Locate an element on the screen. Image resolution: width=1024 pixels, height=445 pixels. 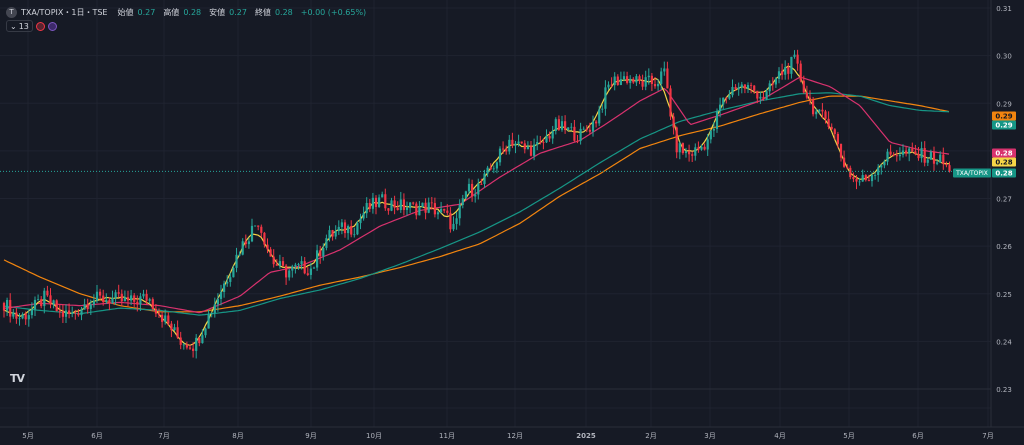
time-axis: 5月 6月 7月 8月 9月 10月 11月 12月 2025 2月 3月 4月 5月 6月 7月 is located at coordinates (507, 436).